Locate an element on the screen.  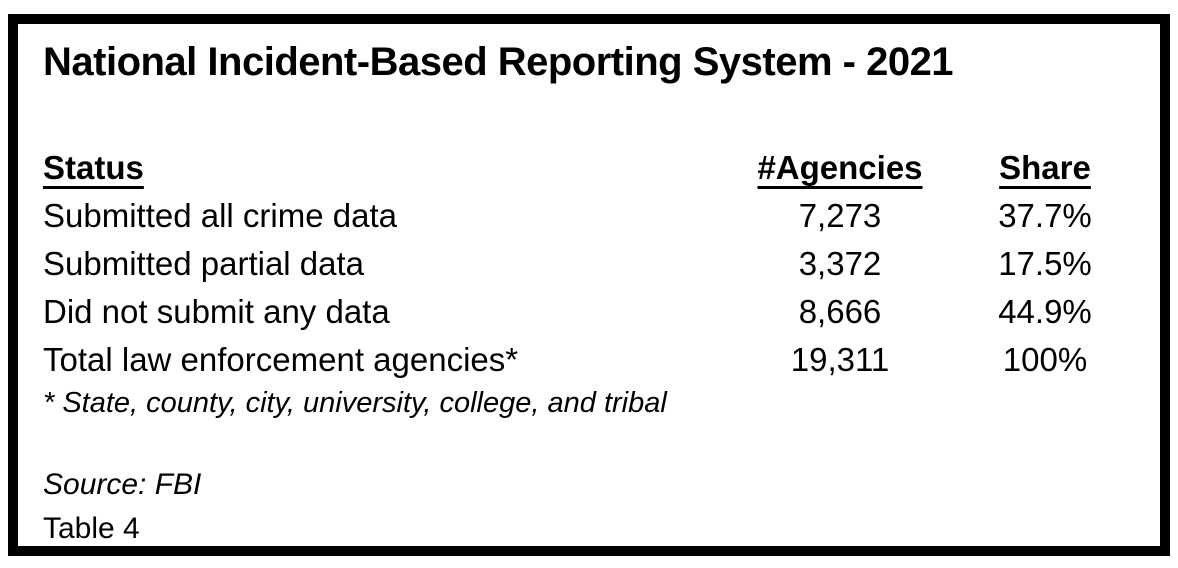
table-row: Submitted partial data 3,372 17.5% is located at coordinates (591, 264).